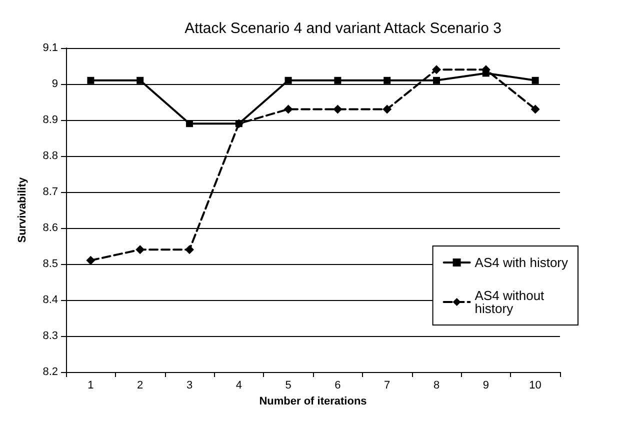  What do you see at coordinates (50, 264) in the screenshot?
I see `y-tick-label: 8.5` at bounding box center [50, 264].